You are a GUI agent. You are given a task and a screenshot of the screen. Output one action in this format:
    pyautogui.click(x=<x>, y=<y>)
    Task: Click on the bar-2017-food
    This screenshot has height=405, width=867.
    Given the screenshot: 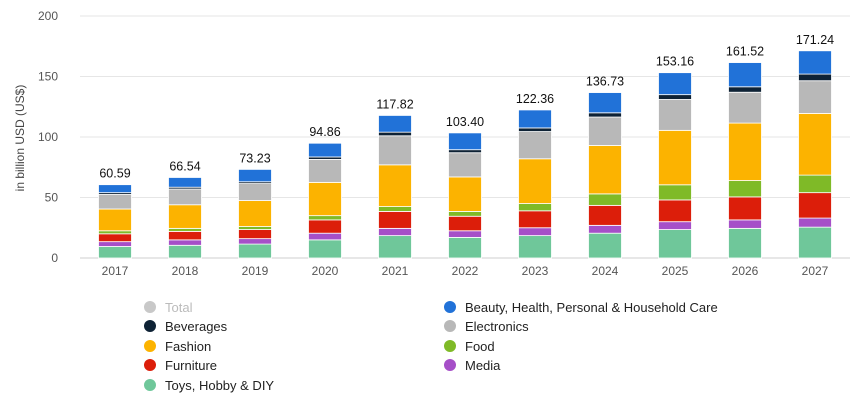 What is the action you would take?
    pyautogui.click(x=115, y=232)
    